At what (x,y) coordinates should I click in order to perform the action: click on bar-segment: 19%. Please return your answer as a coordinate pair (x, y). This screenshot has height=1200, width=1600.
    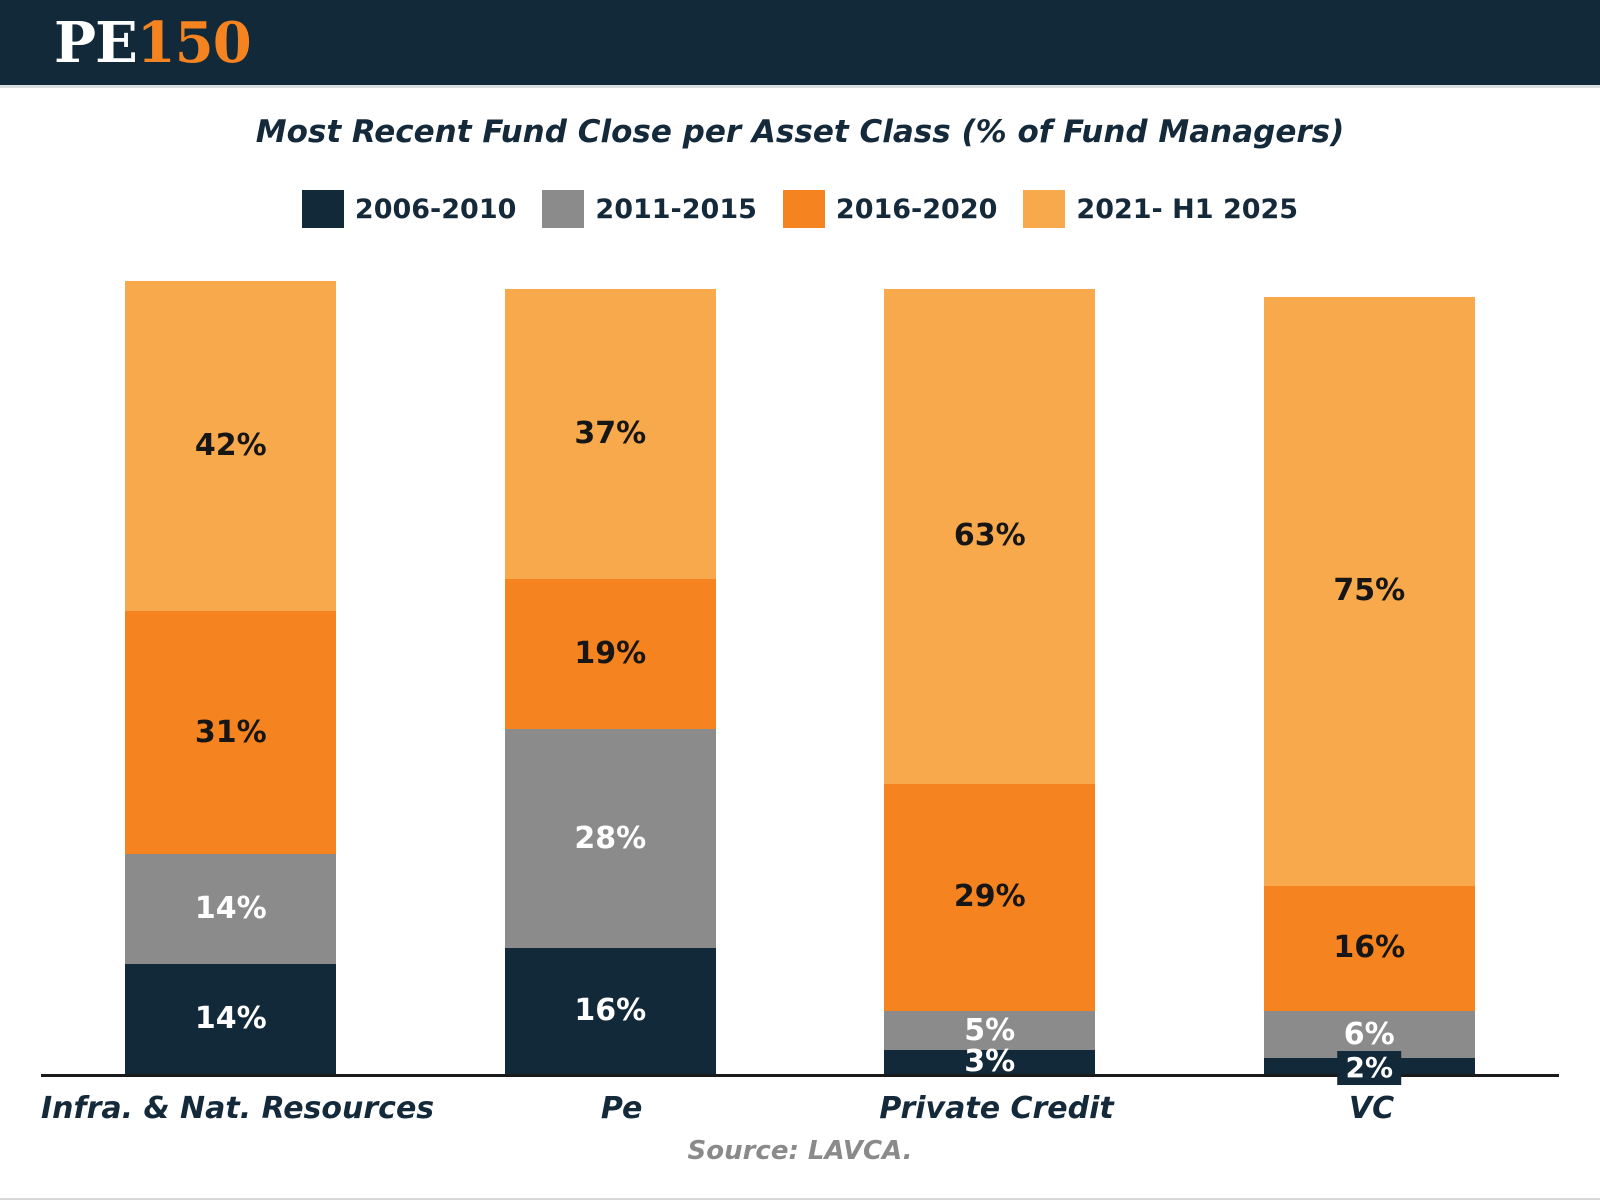
    Looking at the image, I should click on (610, 654).